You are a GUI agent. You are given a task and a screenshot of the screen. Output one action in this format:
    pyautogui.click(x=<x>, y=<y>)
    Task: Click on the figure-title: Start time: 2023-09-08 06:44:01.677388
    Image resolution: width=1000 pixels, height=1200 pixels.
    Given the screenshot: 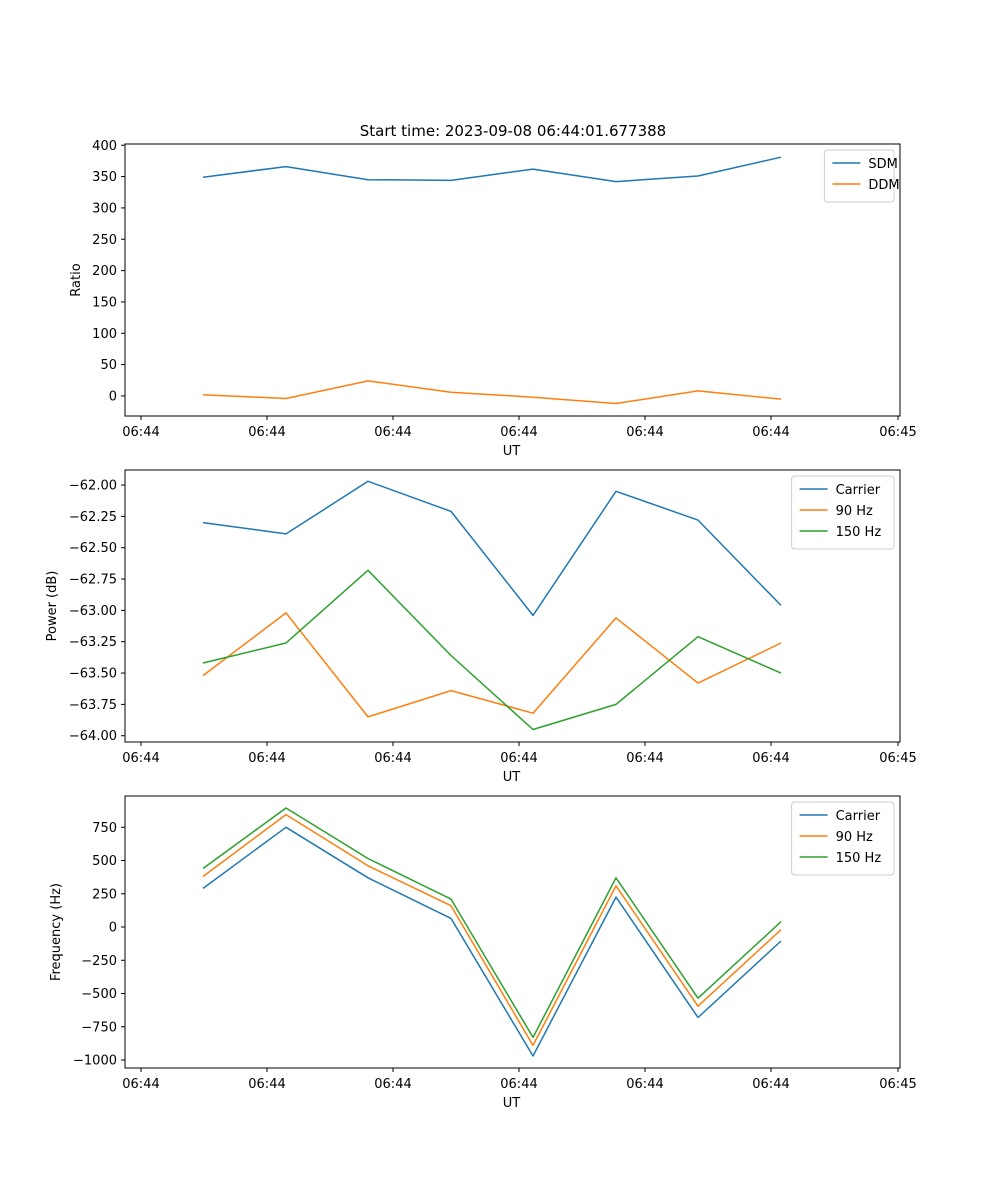 What is the action you would take?
    pyautogui.click(x=513, y=131)
    